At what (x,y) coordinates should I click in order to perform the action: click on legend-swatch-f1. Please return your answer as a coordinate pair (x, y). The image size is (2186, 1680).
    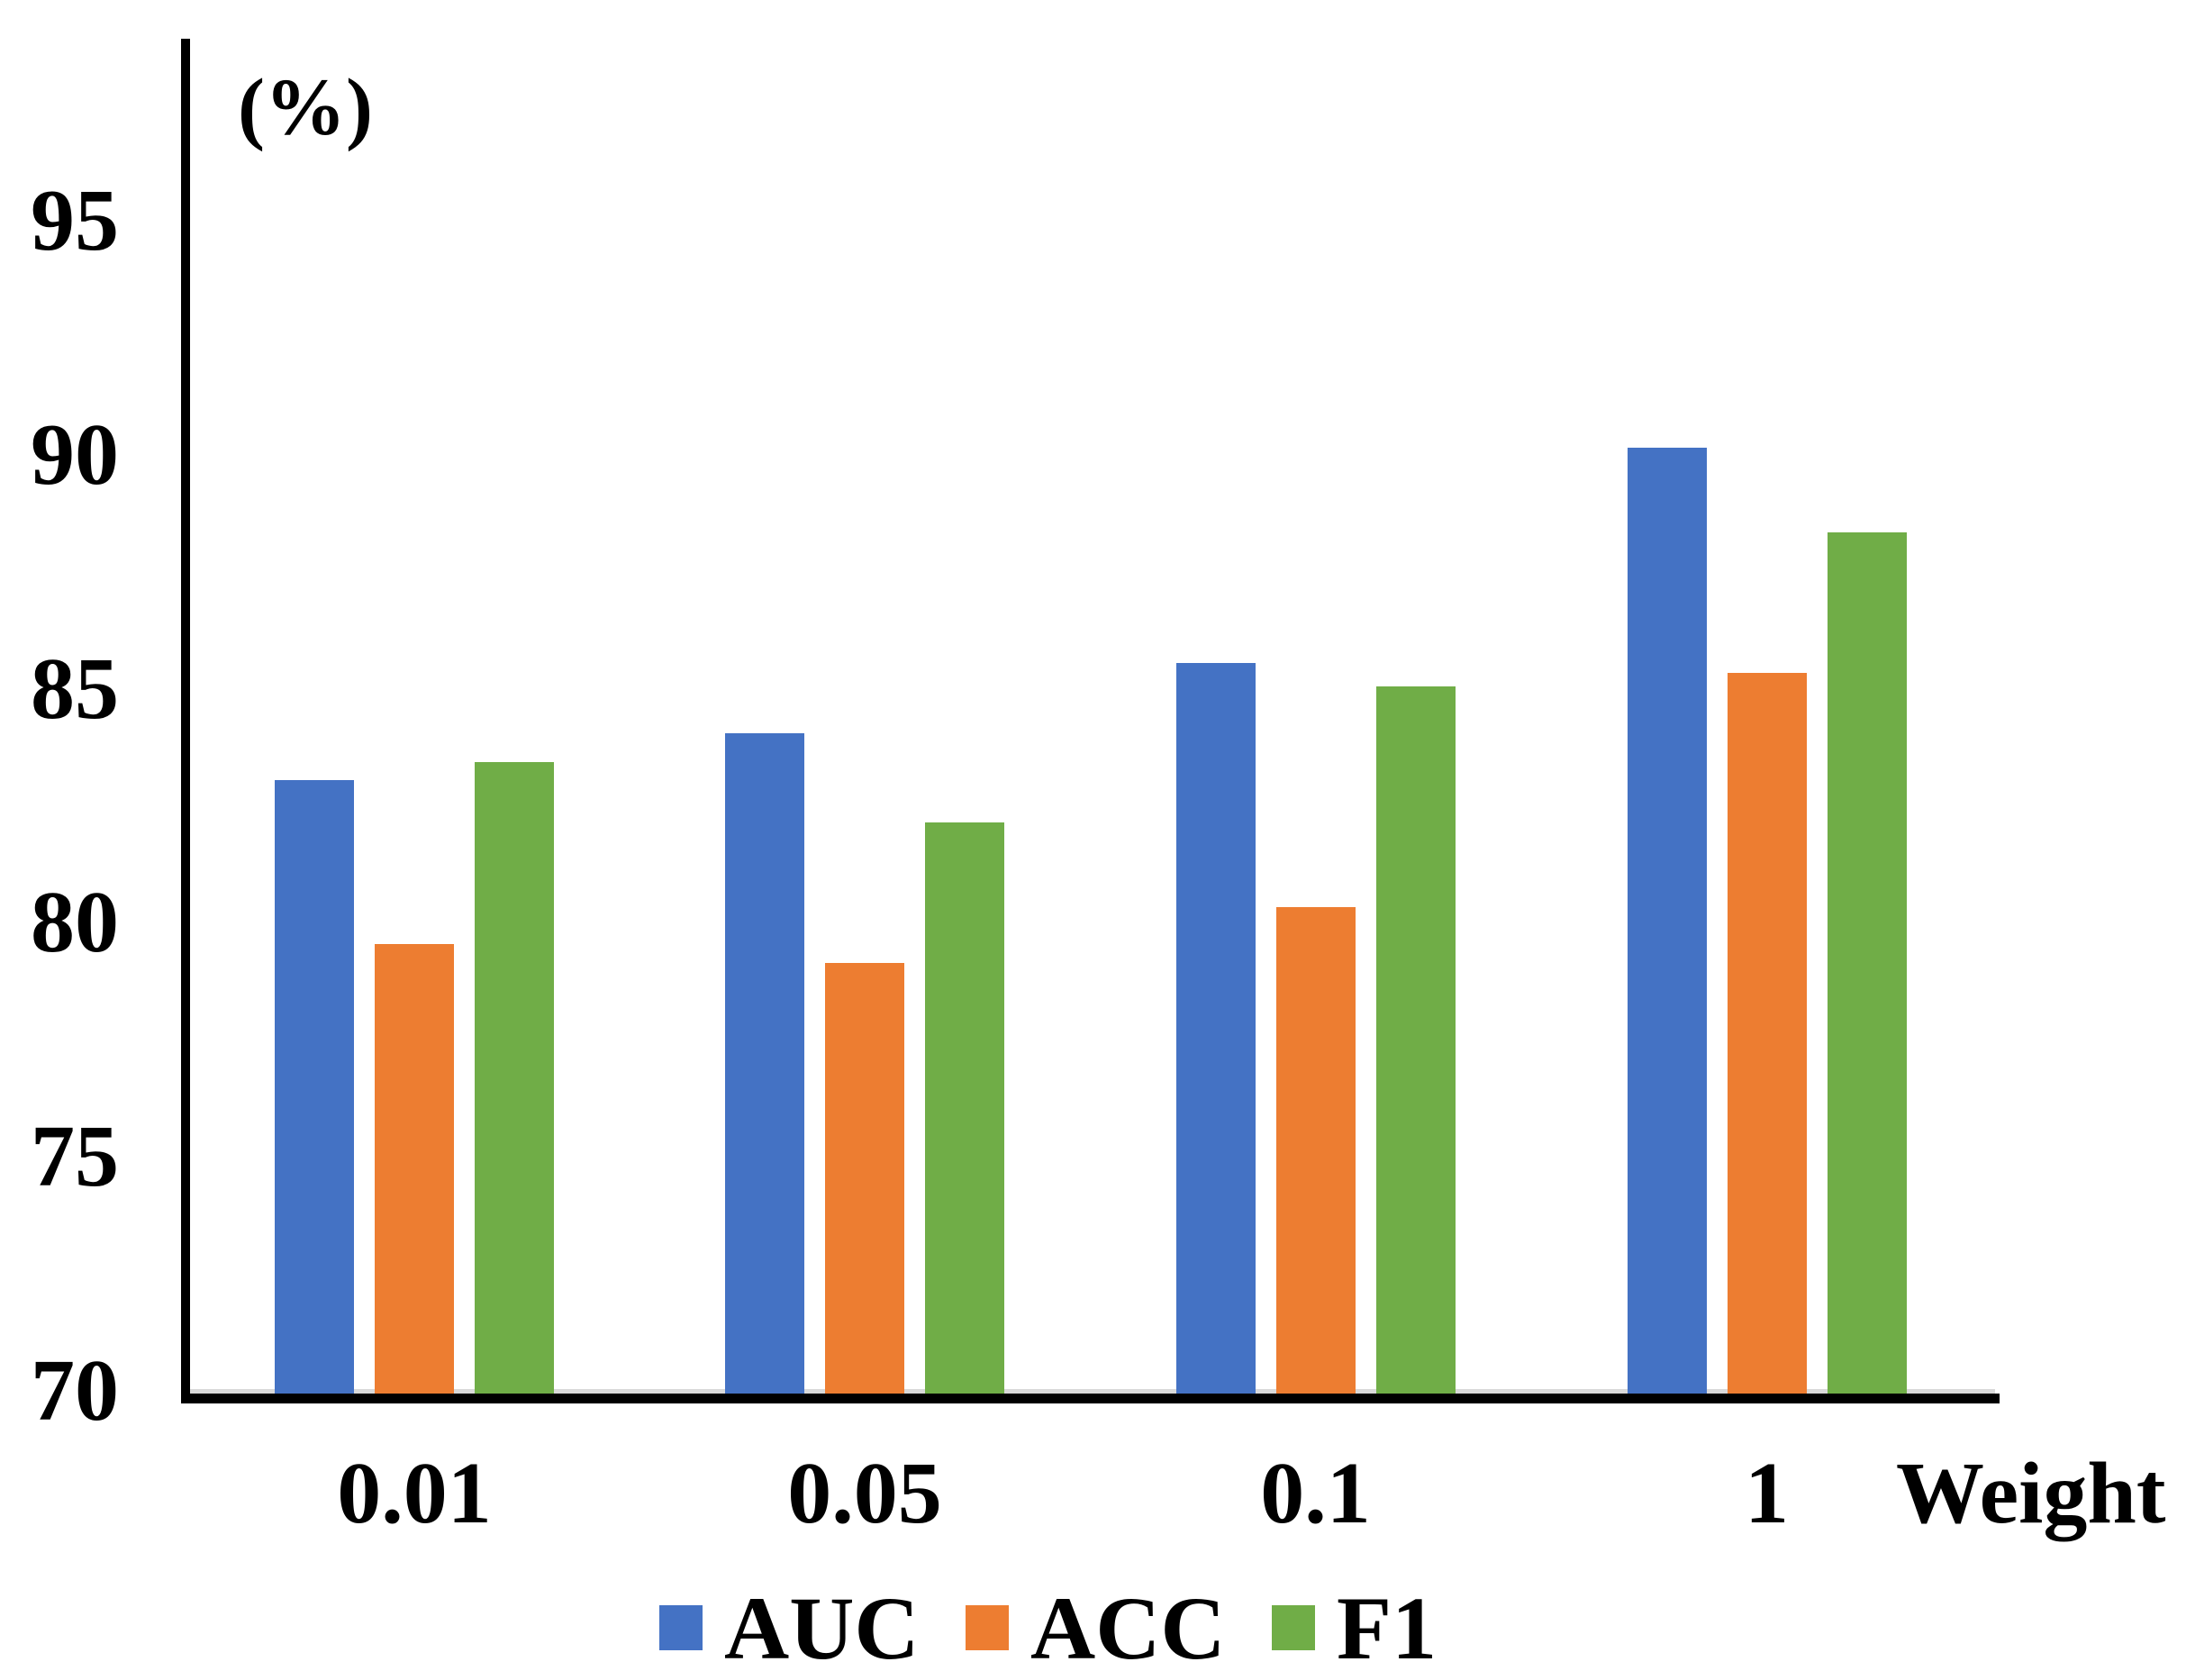
    Looking at the image, I should click on (1293, 1627).